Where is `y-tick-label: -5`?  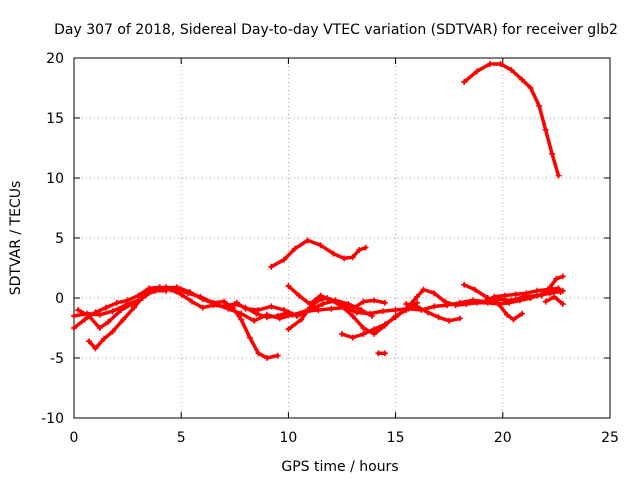
y-tick-label: -5 is located at coordinates (57, 359).